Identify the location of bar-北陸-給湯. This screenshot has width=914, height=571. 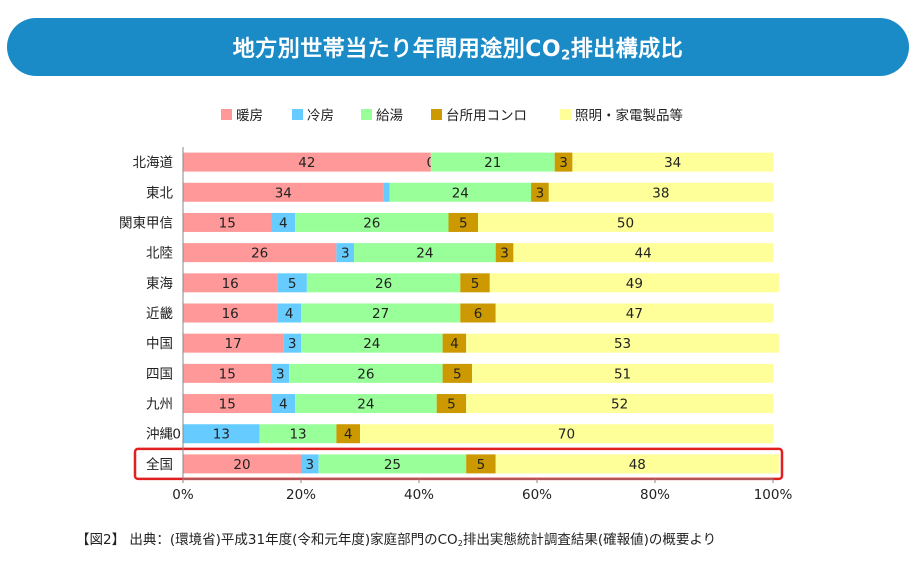
(425, 253).